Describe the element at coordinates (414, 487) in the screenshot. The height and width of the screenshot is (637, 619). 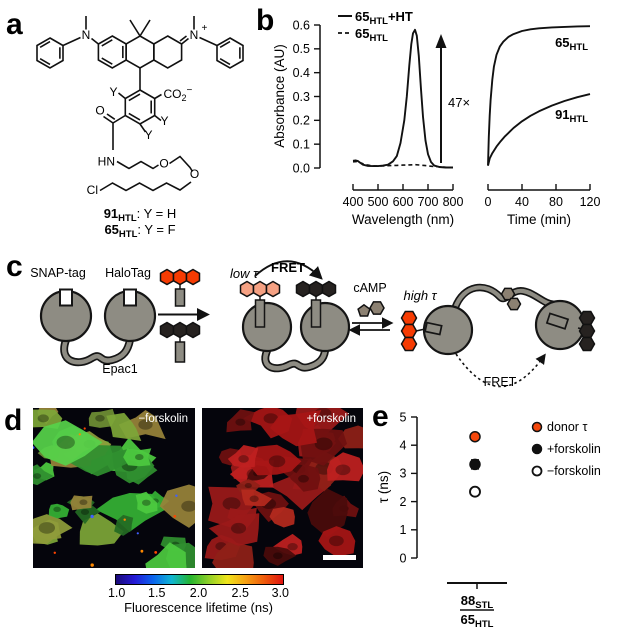
I see `e-tick-marks` at that location.